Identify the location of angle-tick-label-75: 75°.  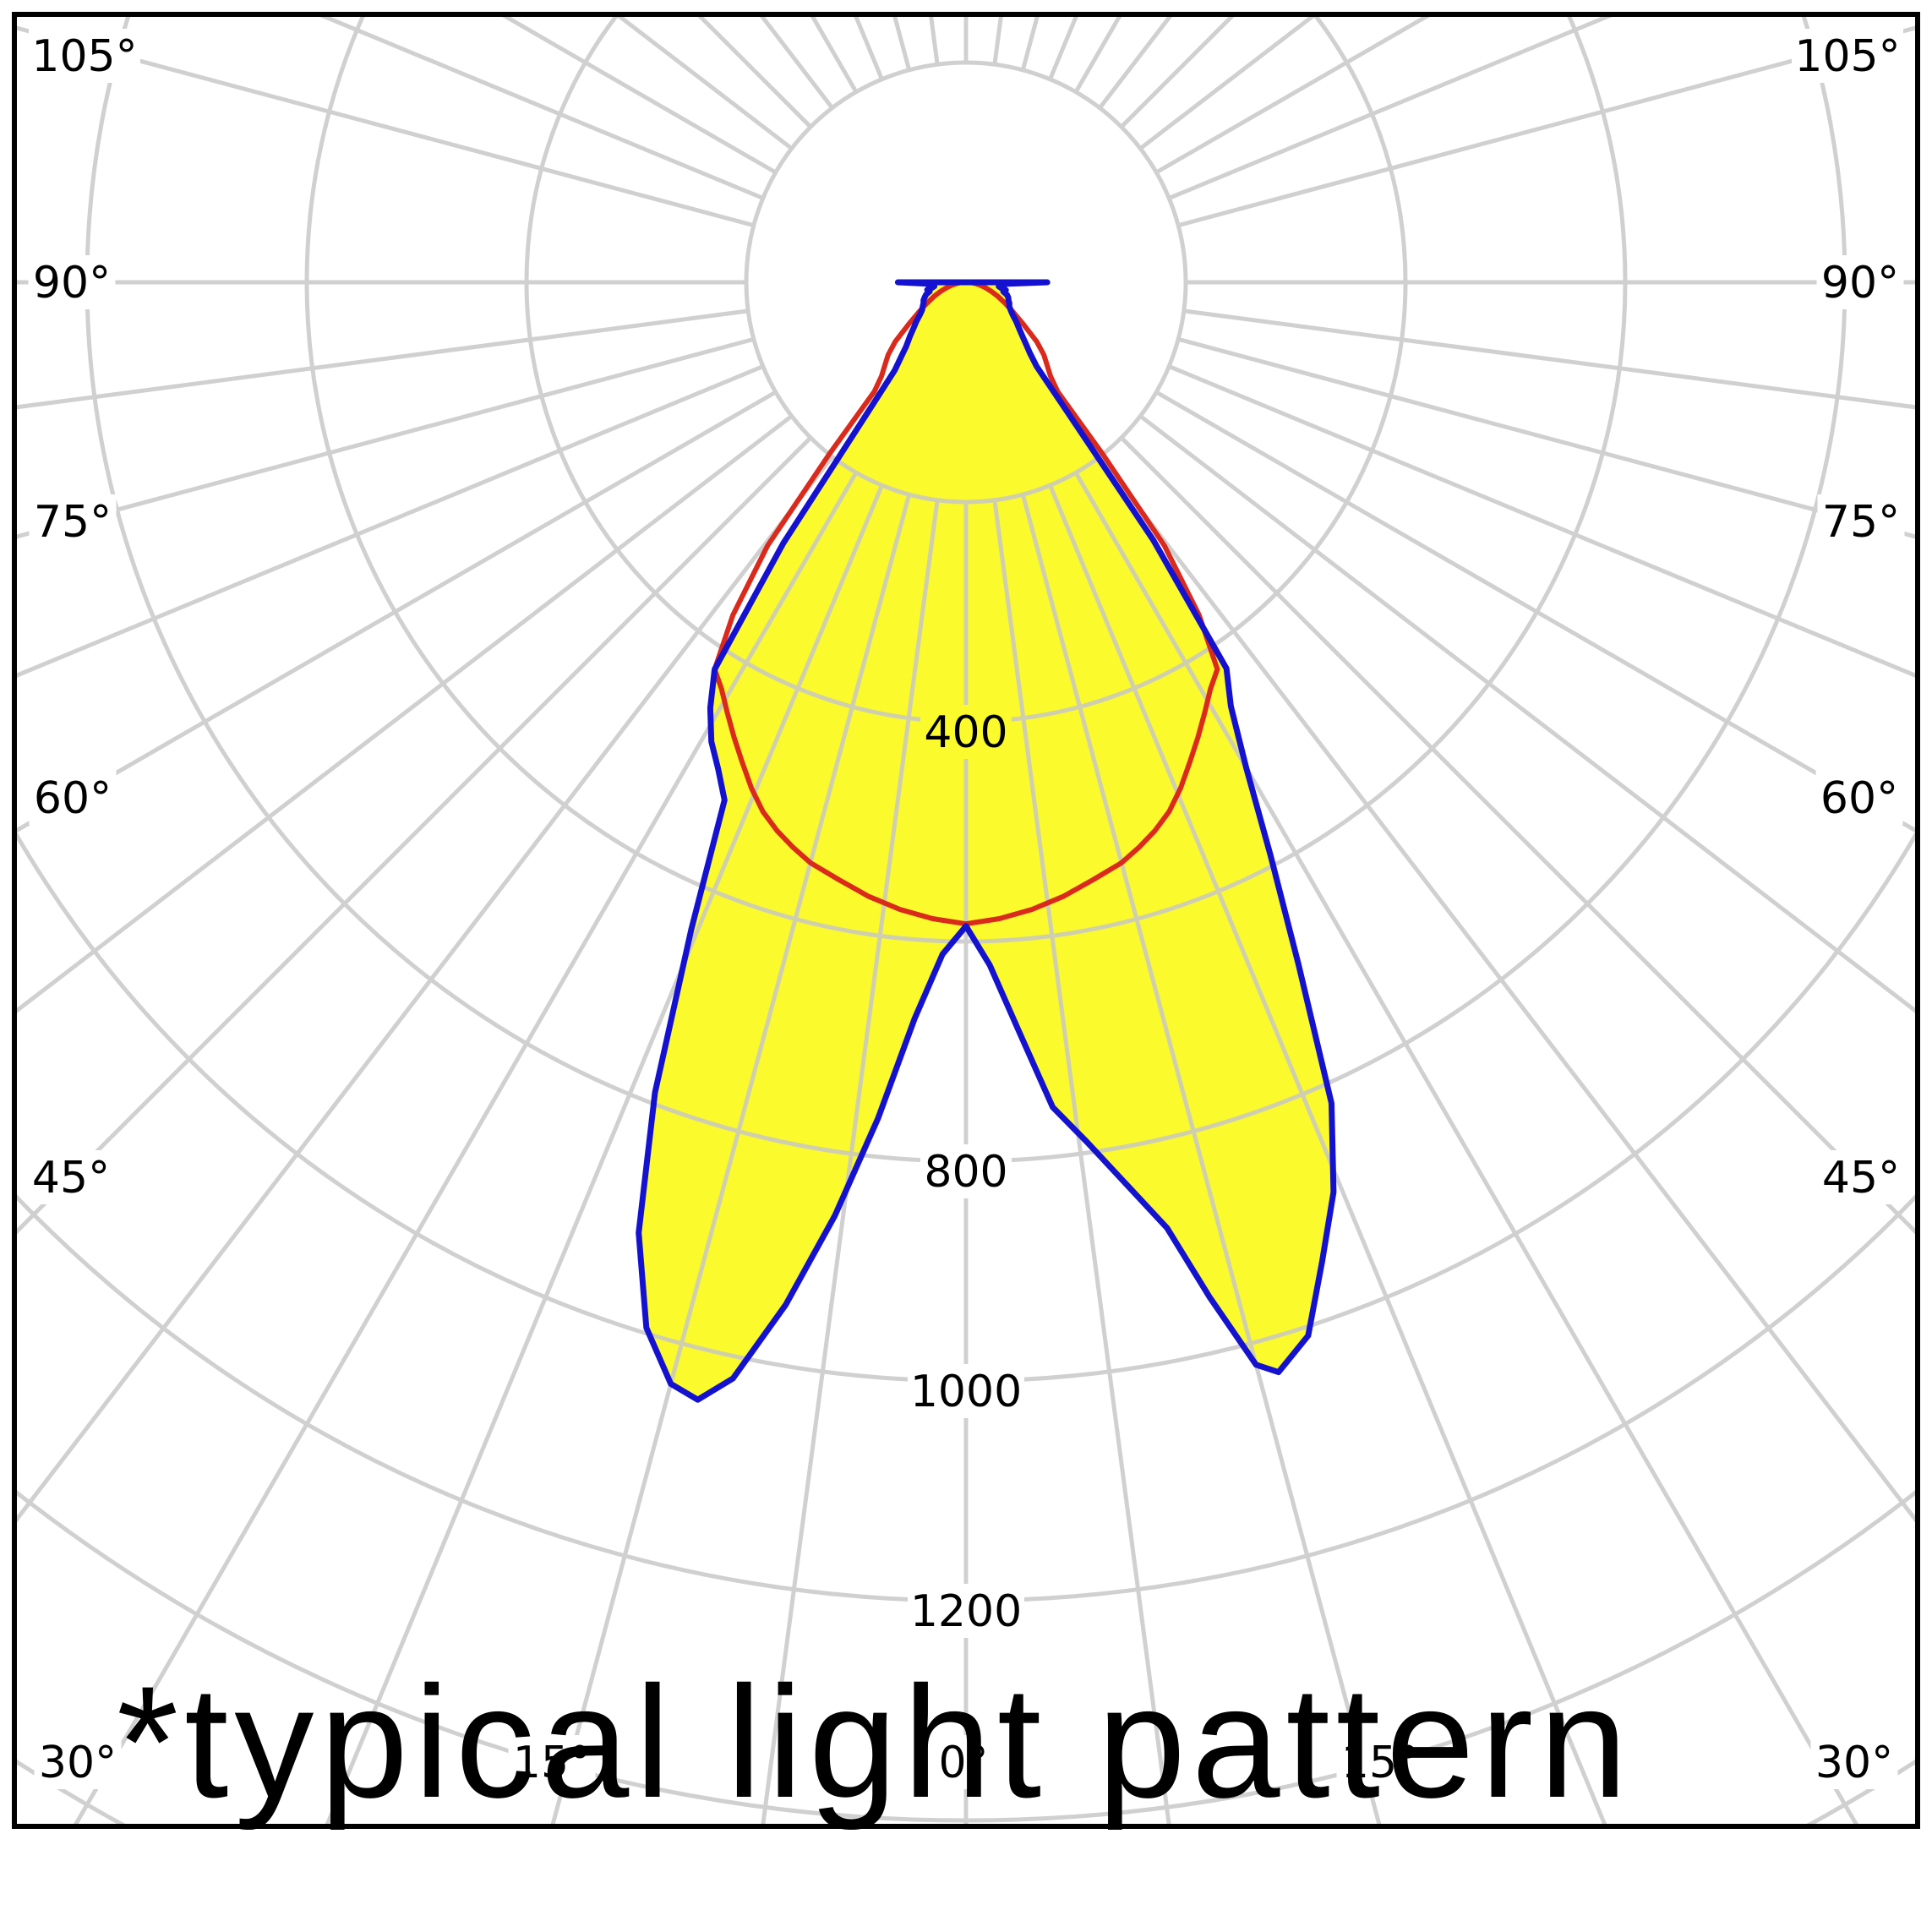
(1861, 522).